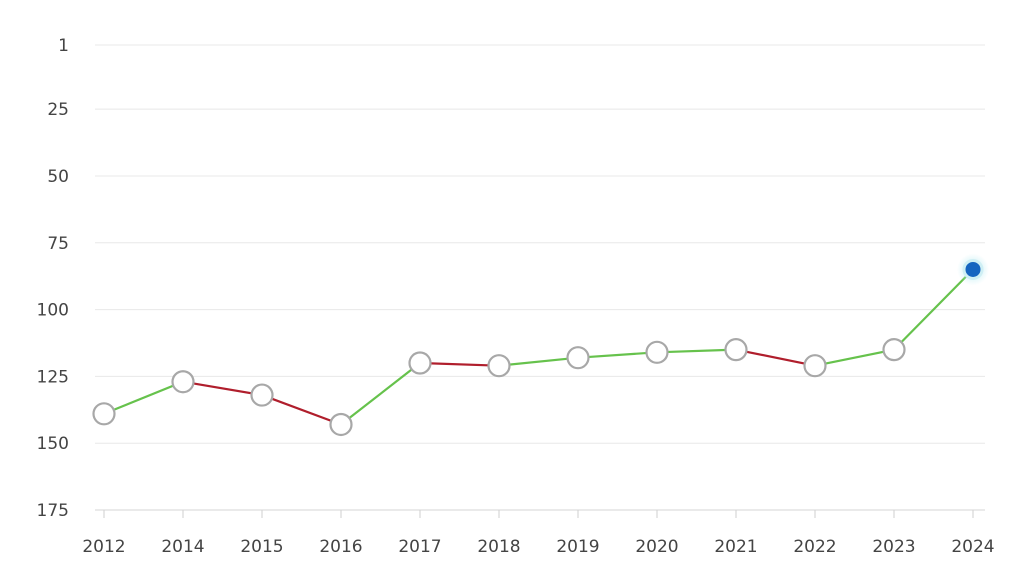  I want to click on x-tick-label: 2018, so click(498, 547).